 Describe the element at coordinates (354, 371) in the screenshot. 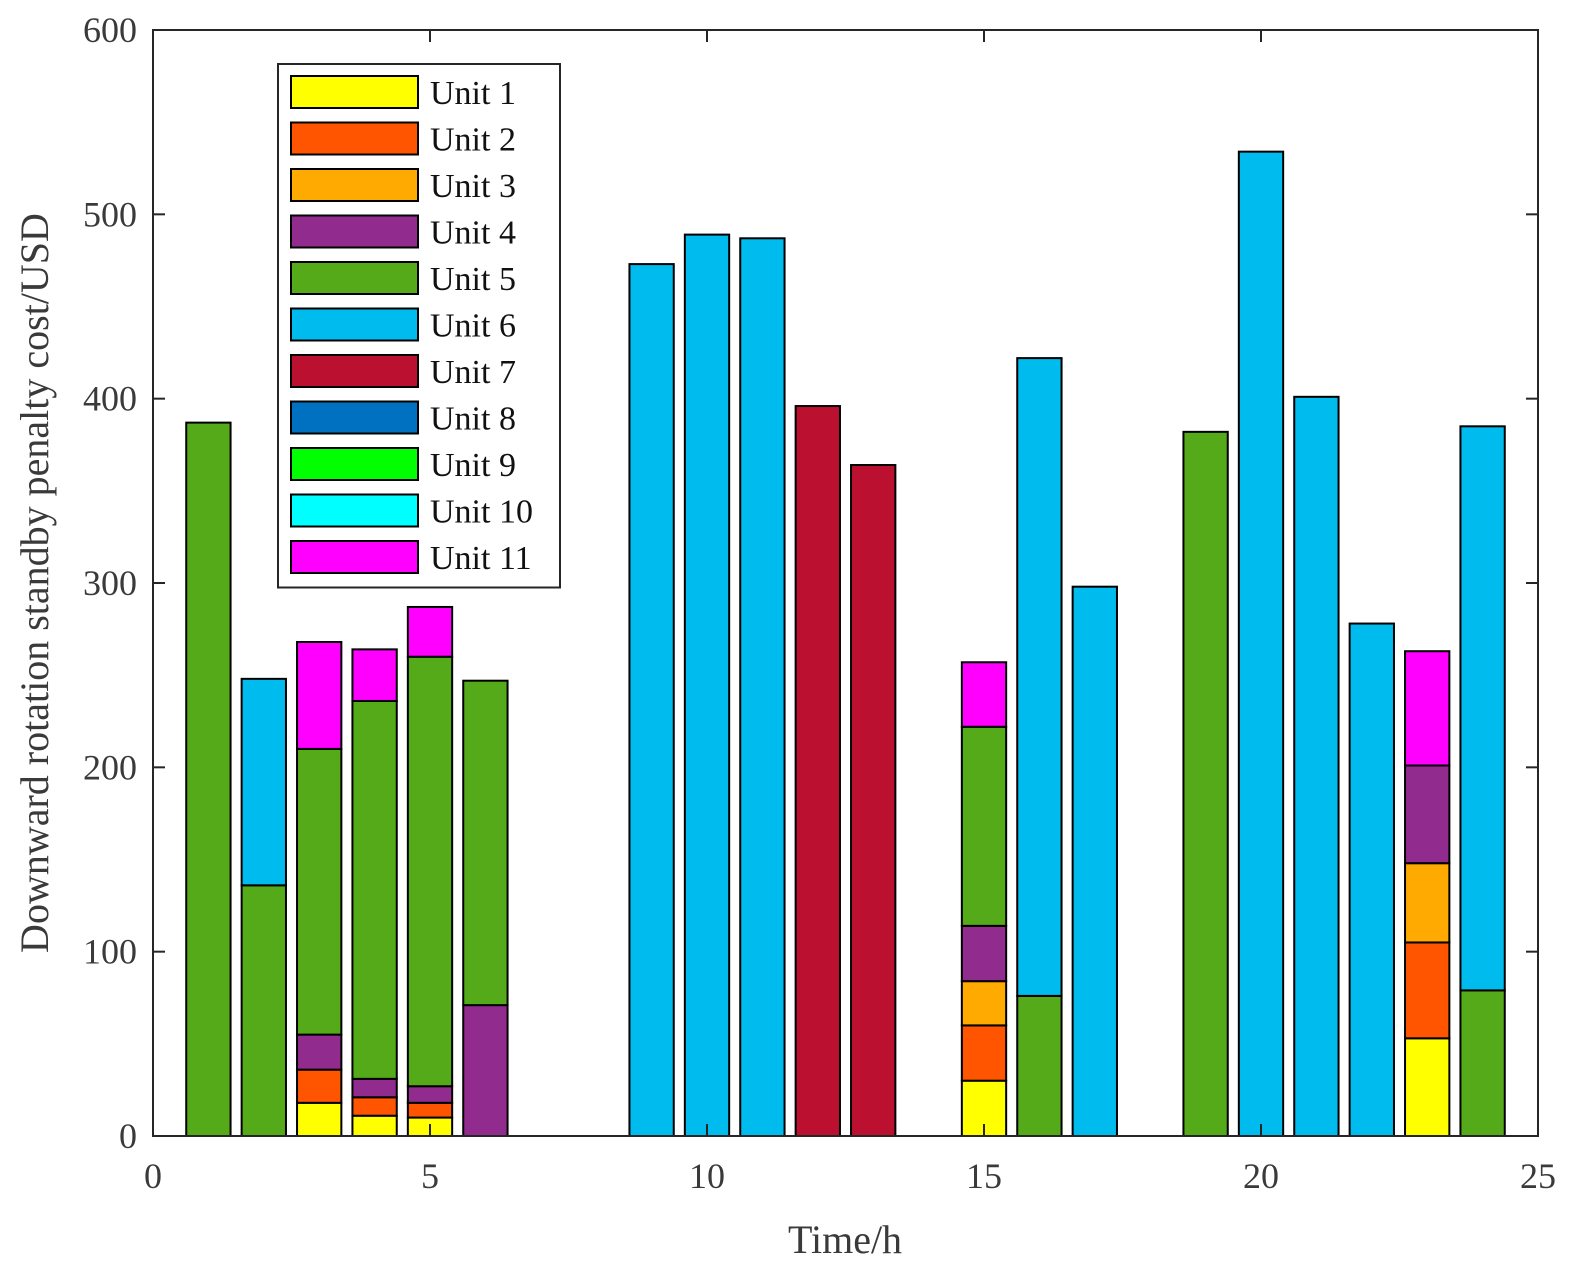

I see `legend-swatch-unit7` at that location.